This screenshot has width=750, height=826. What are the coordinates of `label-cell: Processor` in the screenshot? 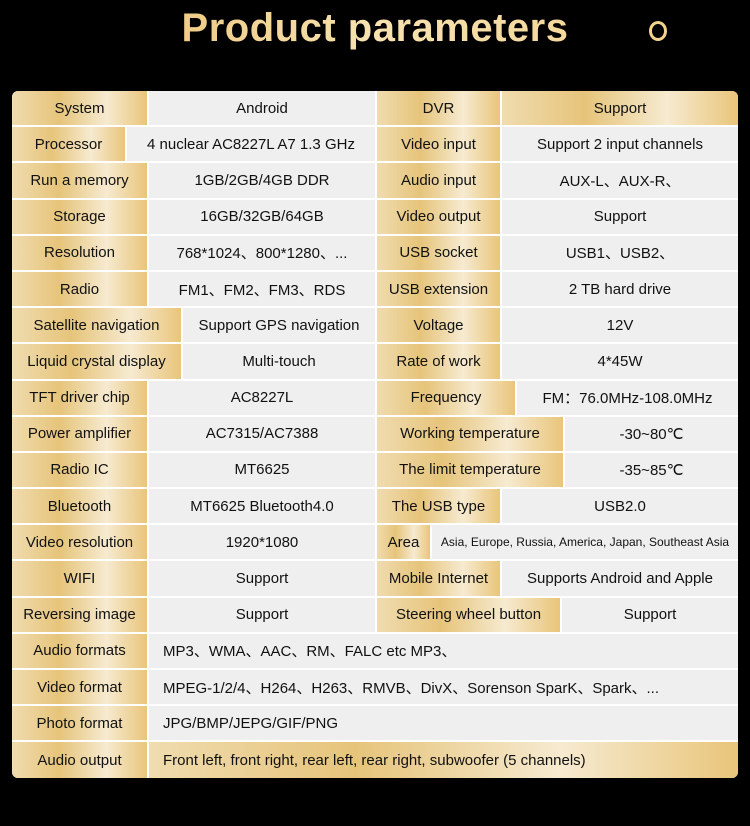 It's located at (68, 144).